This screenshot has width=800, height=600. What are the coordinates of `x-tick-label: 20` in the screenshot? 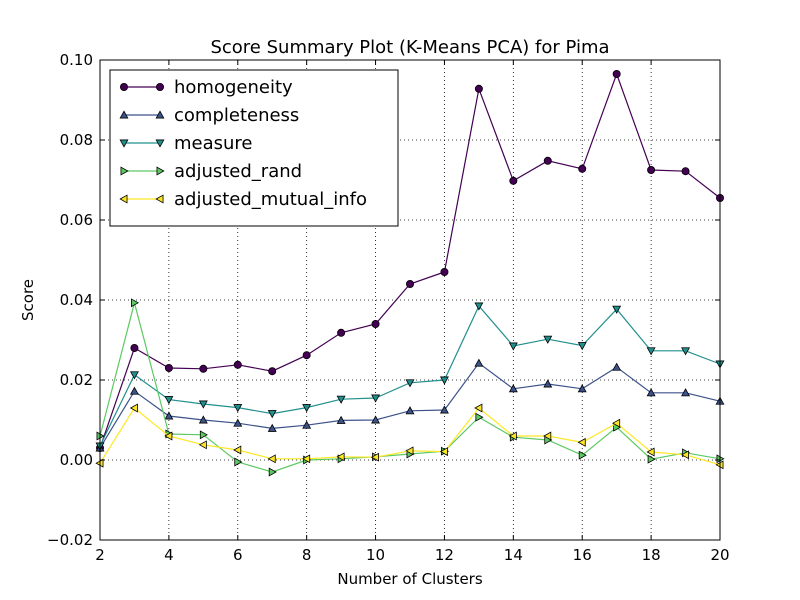 It's located at (719, 555).